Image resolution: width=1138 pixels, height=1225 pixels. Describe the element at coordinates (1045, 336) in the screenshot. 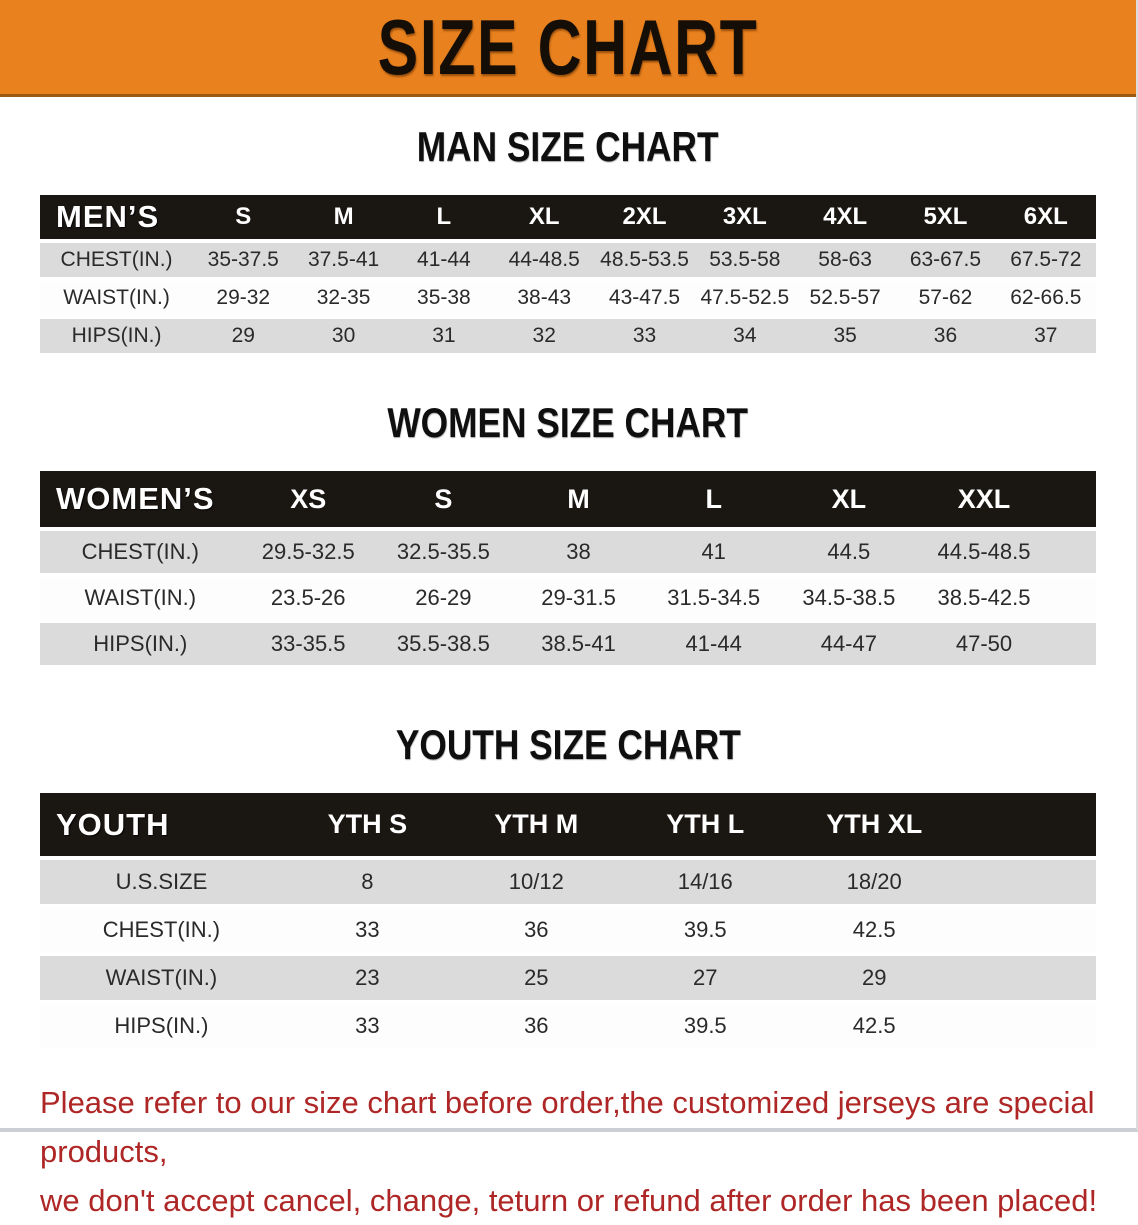

I see `size-value: 37` at that location.